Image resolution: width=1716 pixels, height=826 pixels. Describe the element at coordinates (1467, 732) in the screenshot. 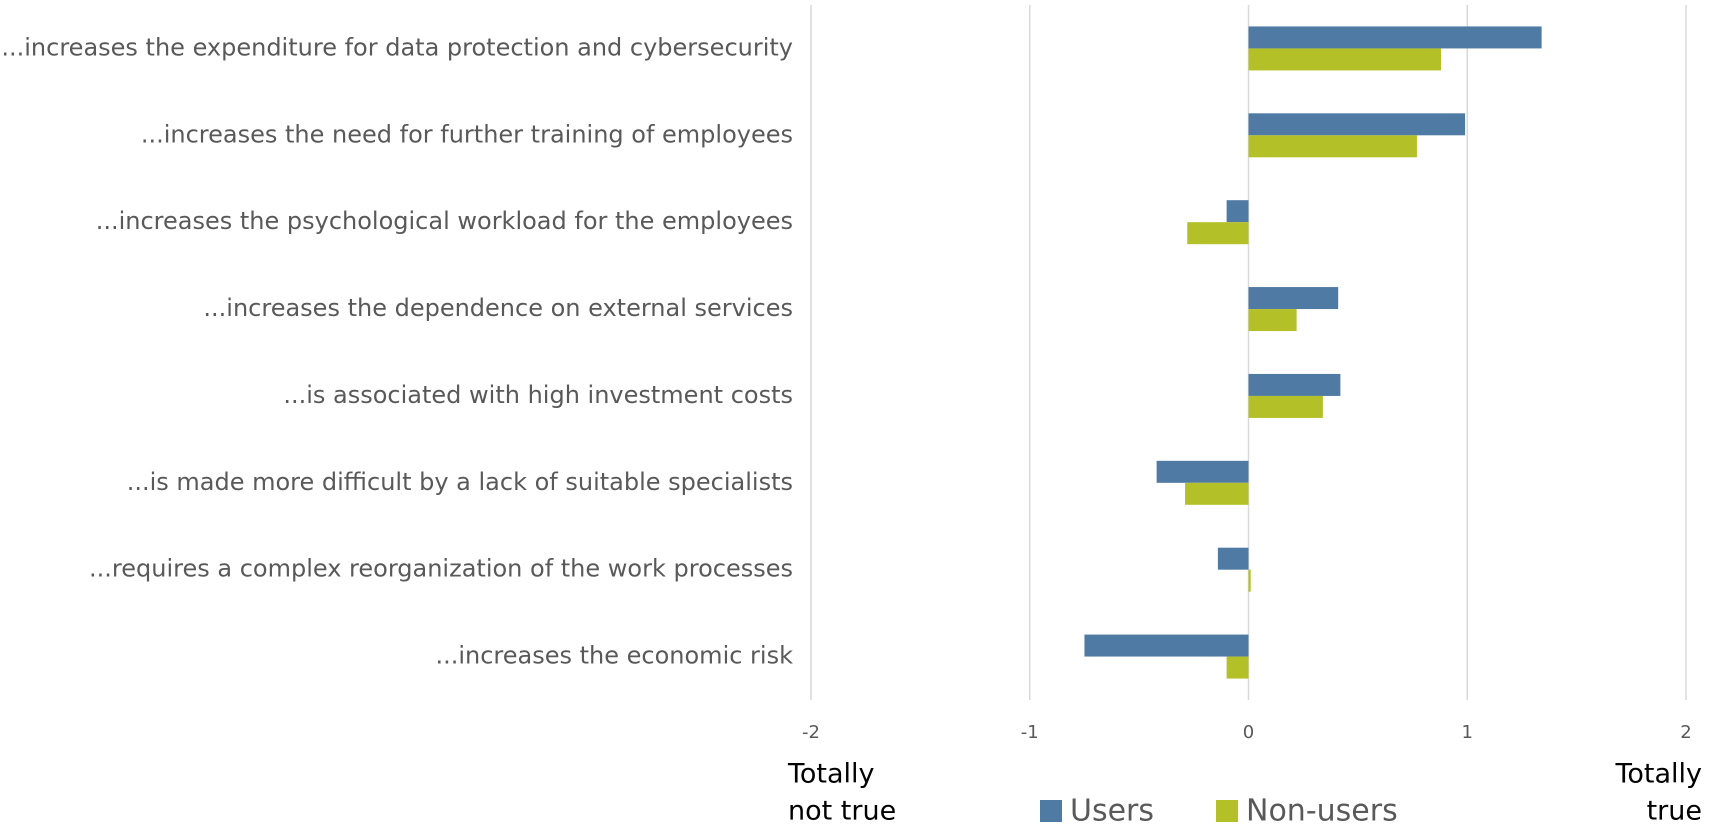

I see `x-tick-label: 1` at that location.